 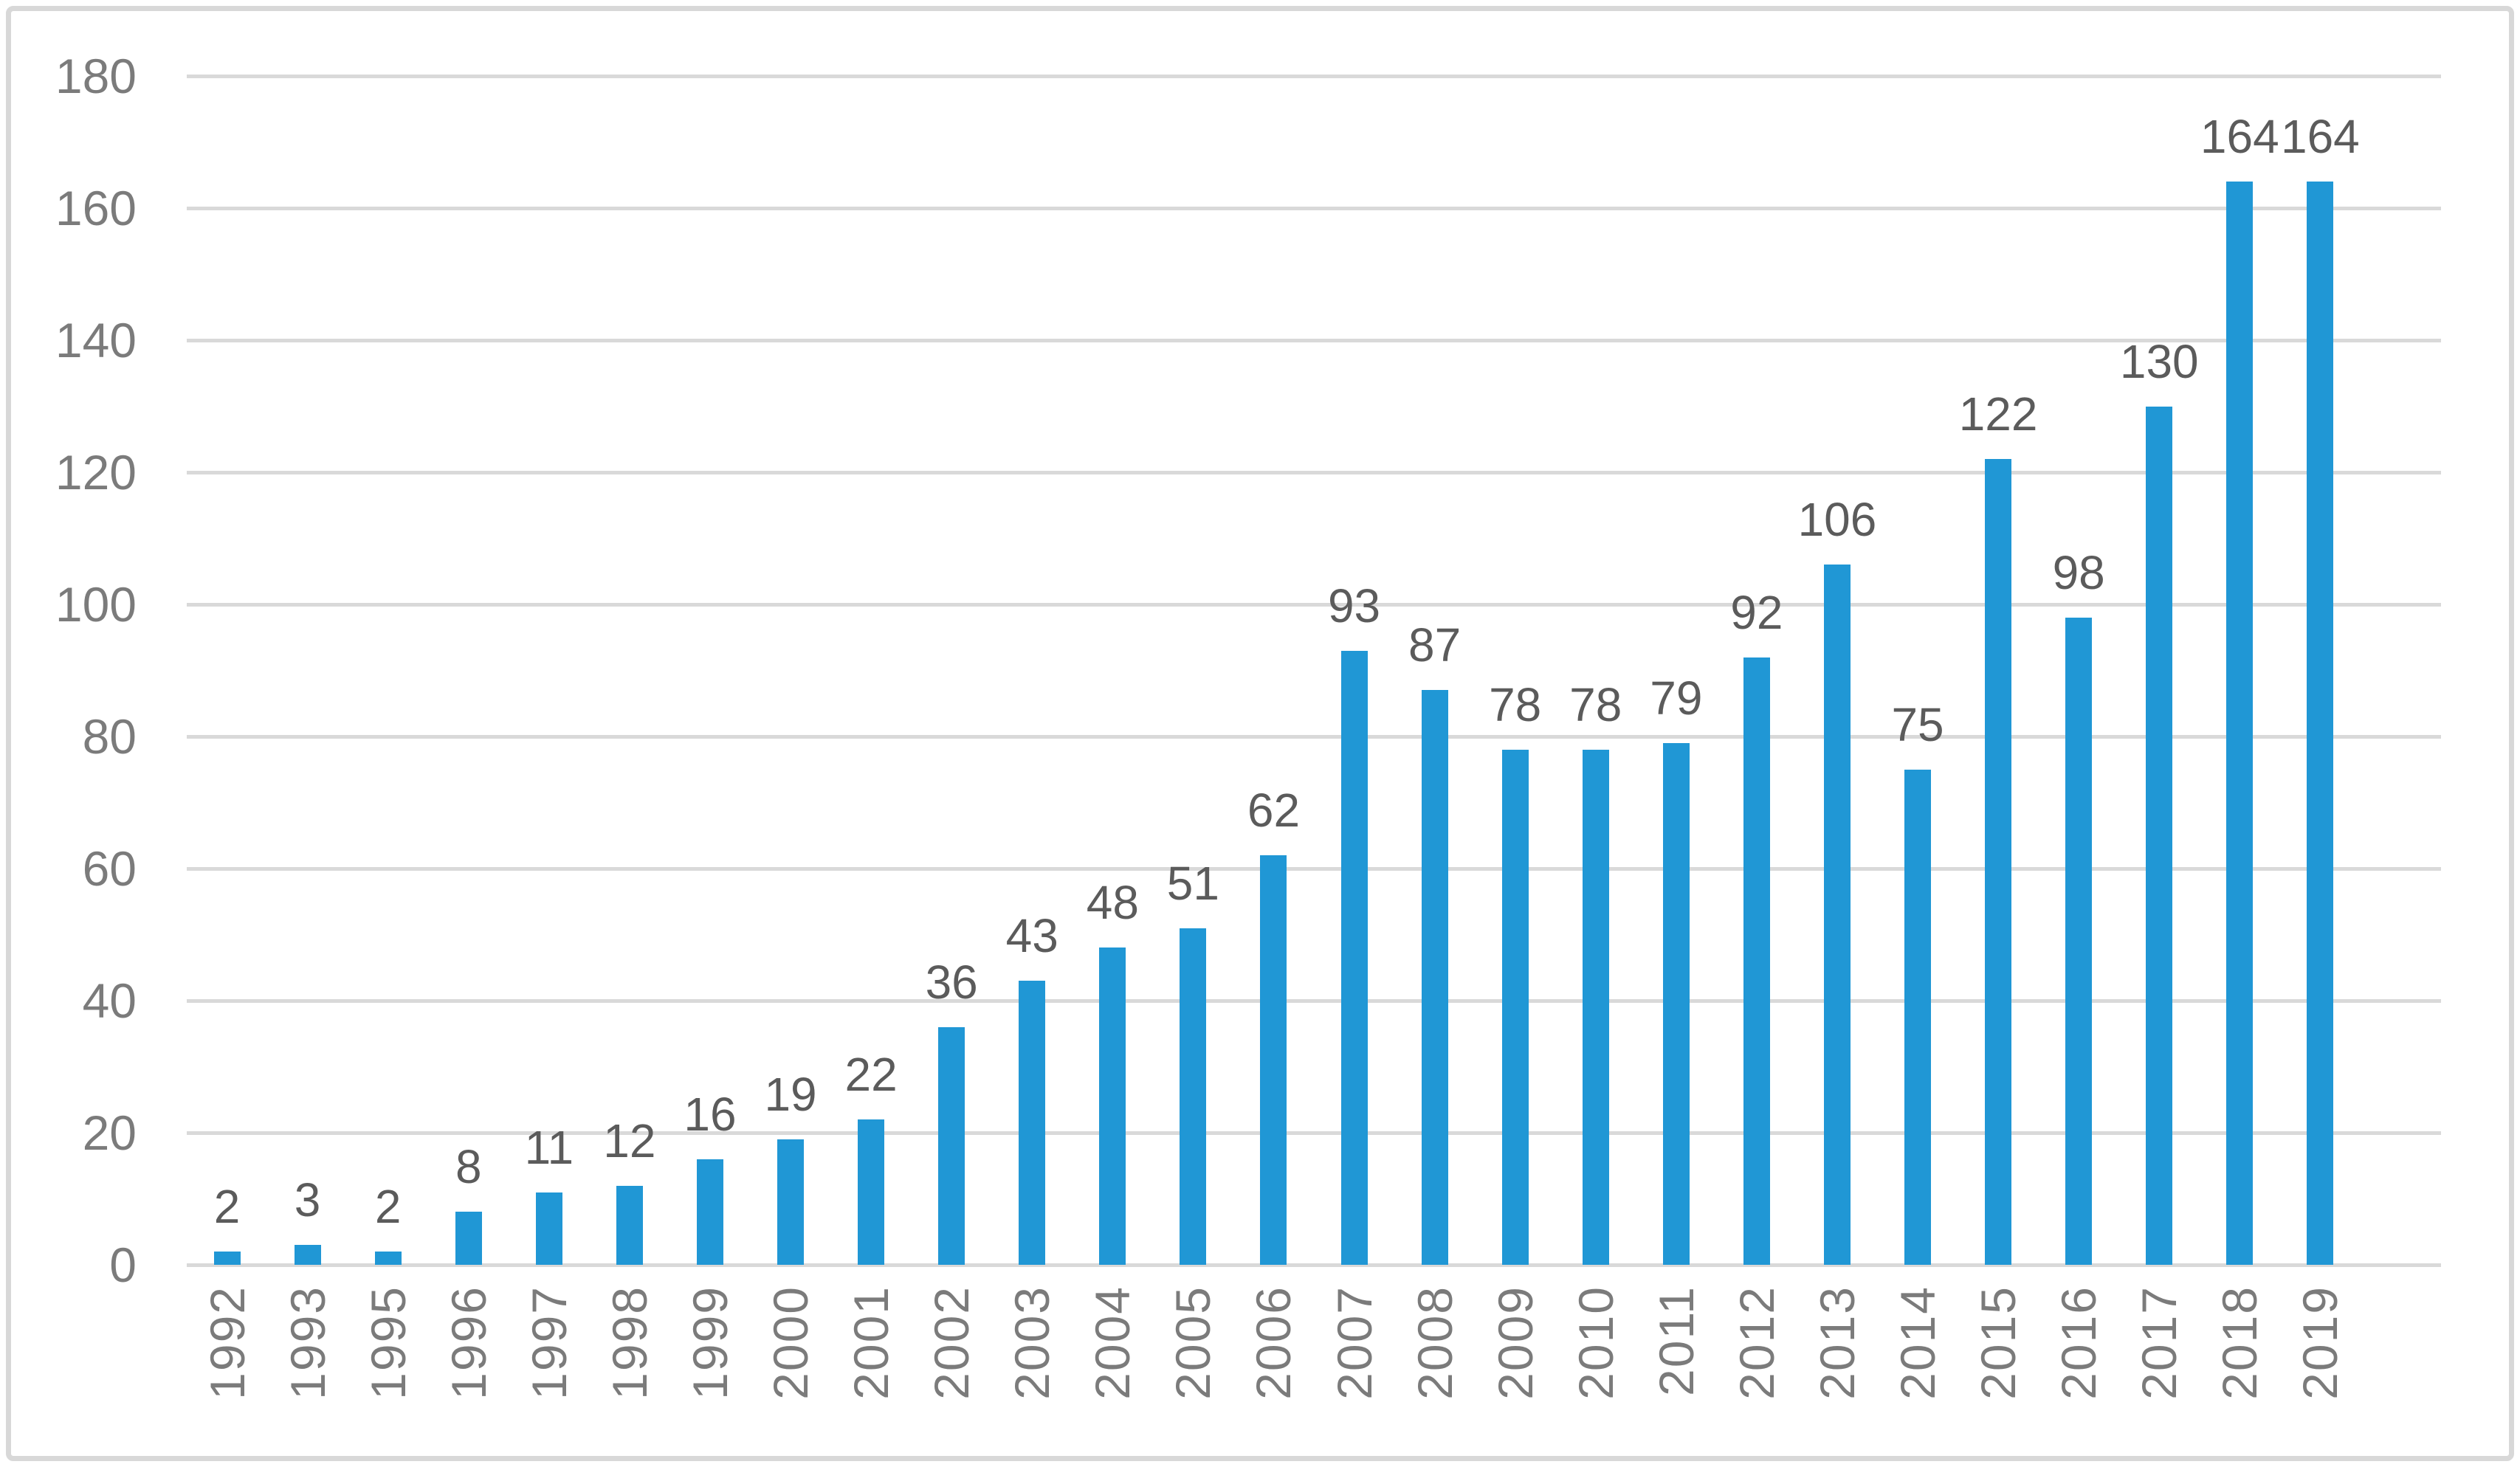 What do you see at coordinates (2159, 835) in the screenshot?
I see `bar-2017` at bounding box center [2159, 835].